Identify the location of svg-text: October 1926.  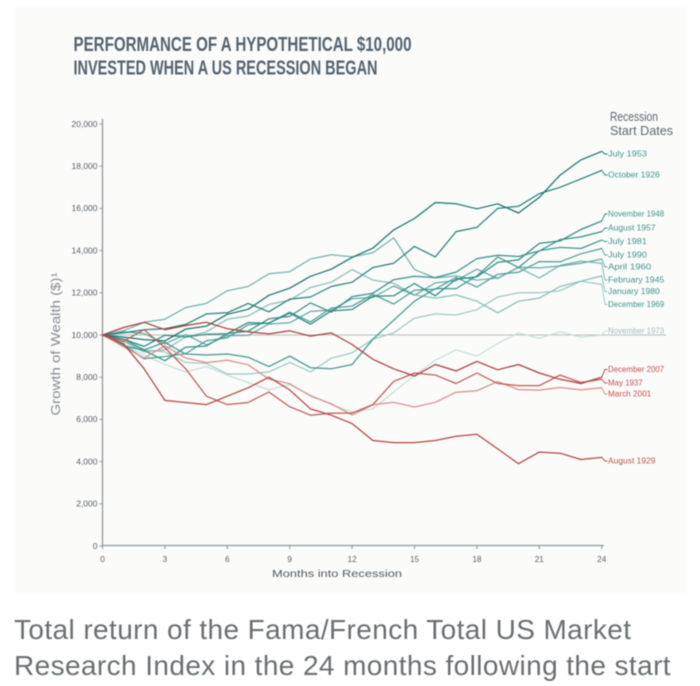
(634, 175).